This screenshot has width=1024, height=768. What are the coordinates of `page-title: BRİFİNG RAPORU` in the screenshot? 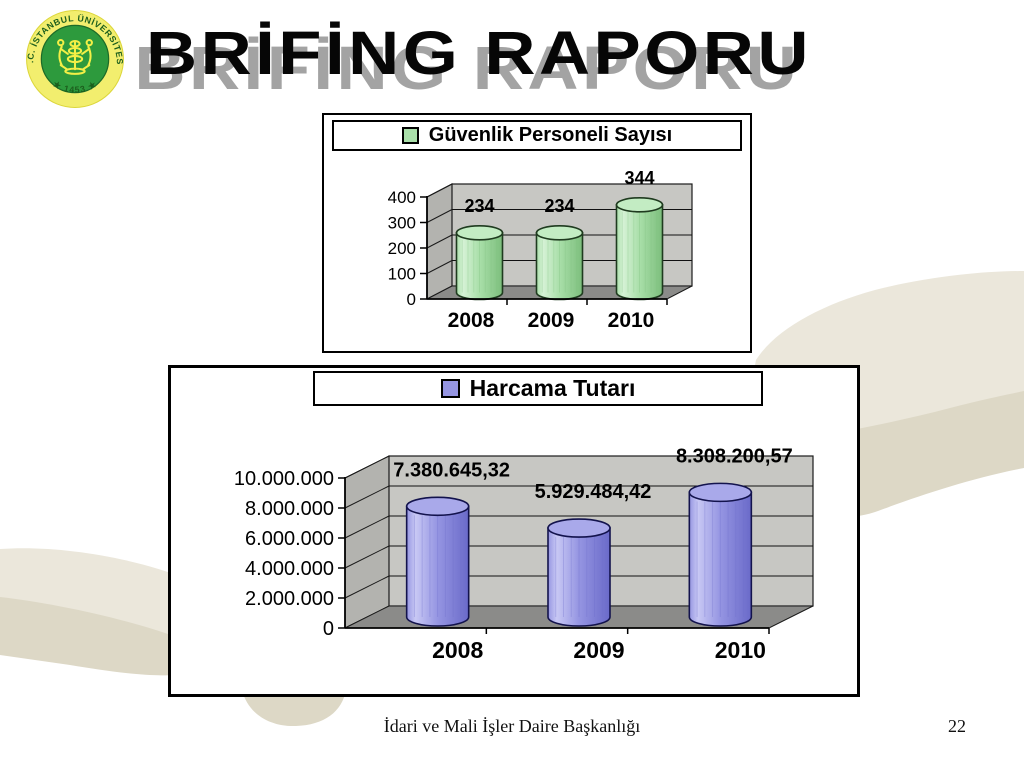 It's located at (477, 53).